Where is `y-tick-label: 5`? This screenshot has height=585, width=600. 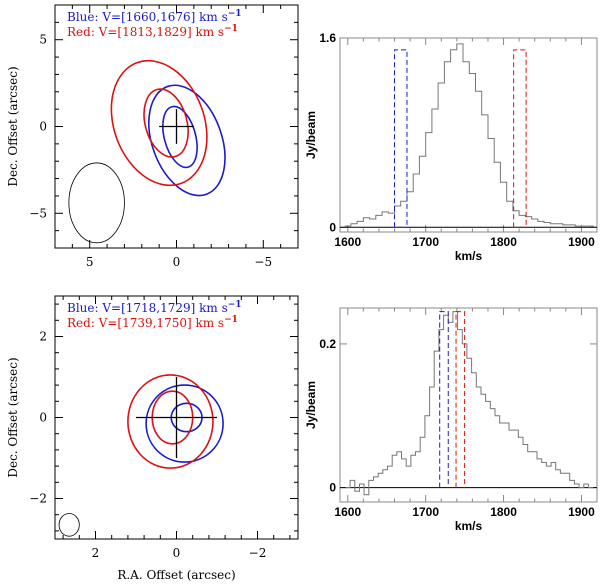
y-tick-label: 5 is located at coordinates (43, 40).